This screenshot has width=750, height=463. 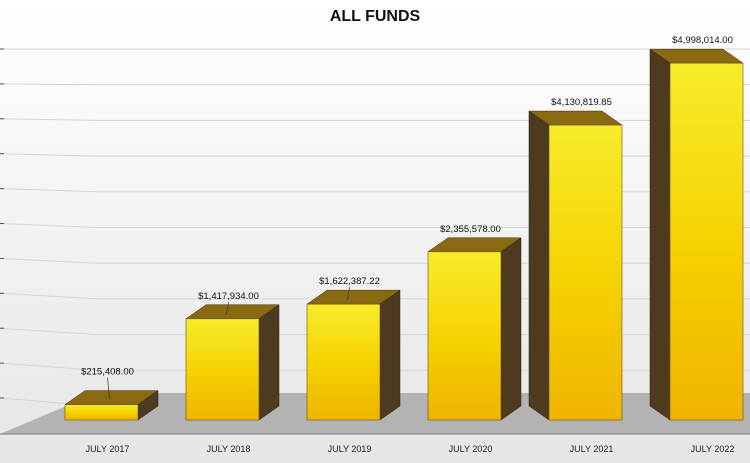 I want to click on x-tick-label: JULY 2017, so click(x=108, y=449).